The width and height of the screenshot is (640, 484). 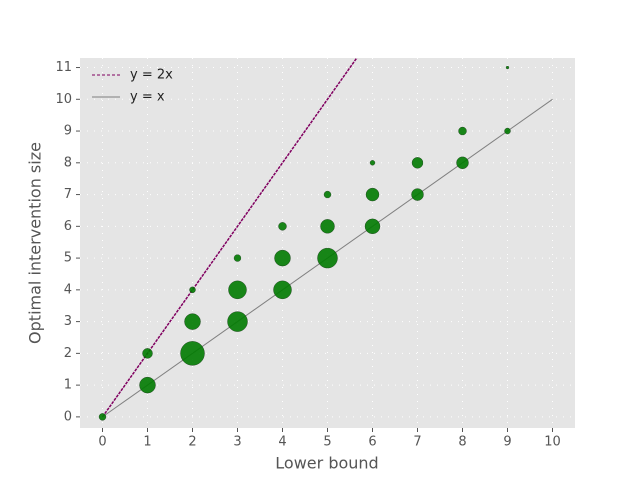 I want to click on y-tick-label: 3, so click(x=68, y=321).